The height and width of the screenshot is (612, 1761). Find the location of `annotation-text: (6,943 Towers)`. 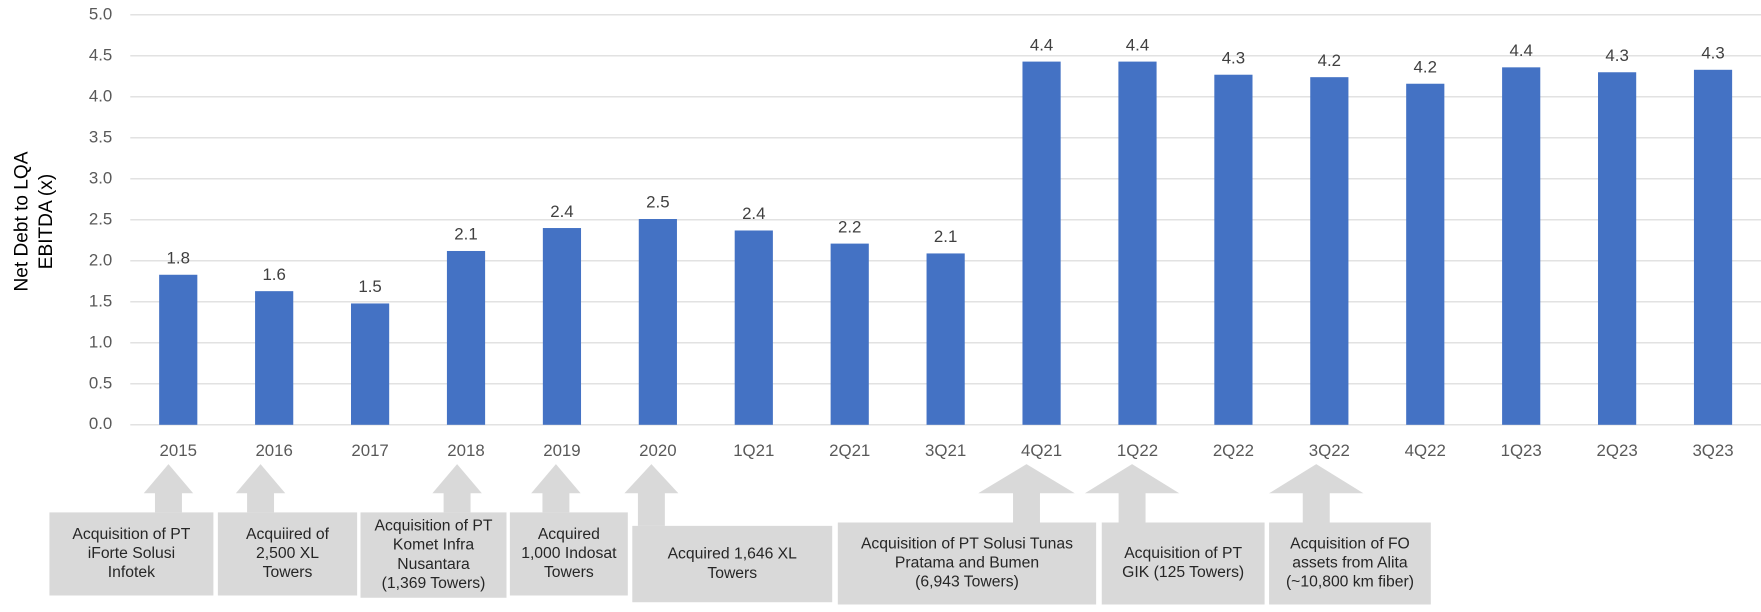

annotation-text: (6,943 Towers) is located at coordinates (967, 582).